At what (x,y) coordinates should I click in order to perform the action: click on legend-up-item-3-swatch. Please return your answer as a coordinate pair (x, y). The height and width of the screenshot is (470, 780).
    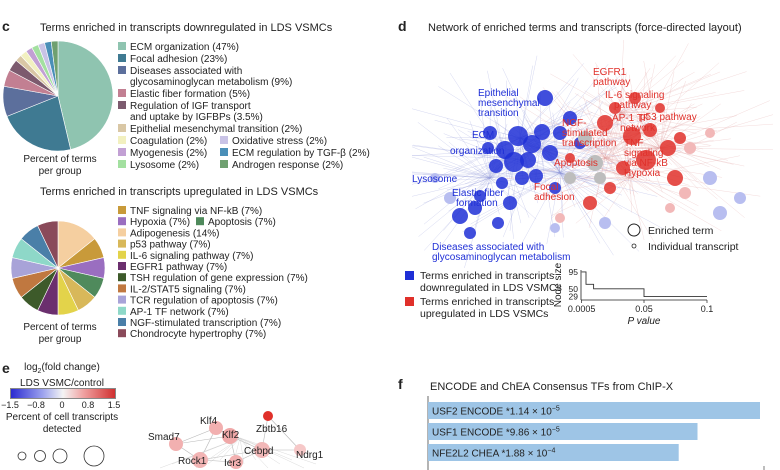
    Looking at the image, I should click on (122, 232).